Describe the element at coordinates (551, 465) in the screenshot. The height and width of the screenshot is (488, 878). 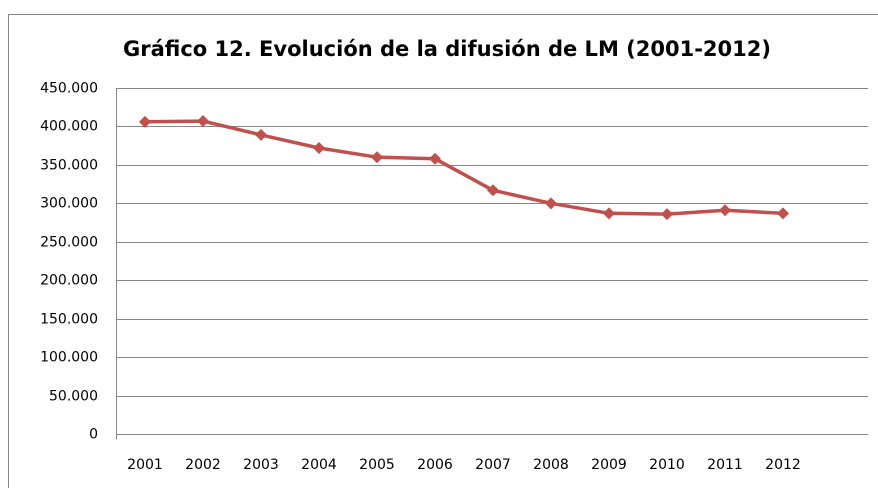
I see `x-tick-label: 2008` at that location.